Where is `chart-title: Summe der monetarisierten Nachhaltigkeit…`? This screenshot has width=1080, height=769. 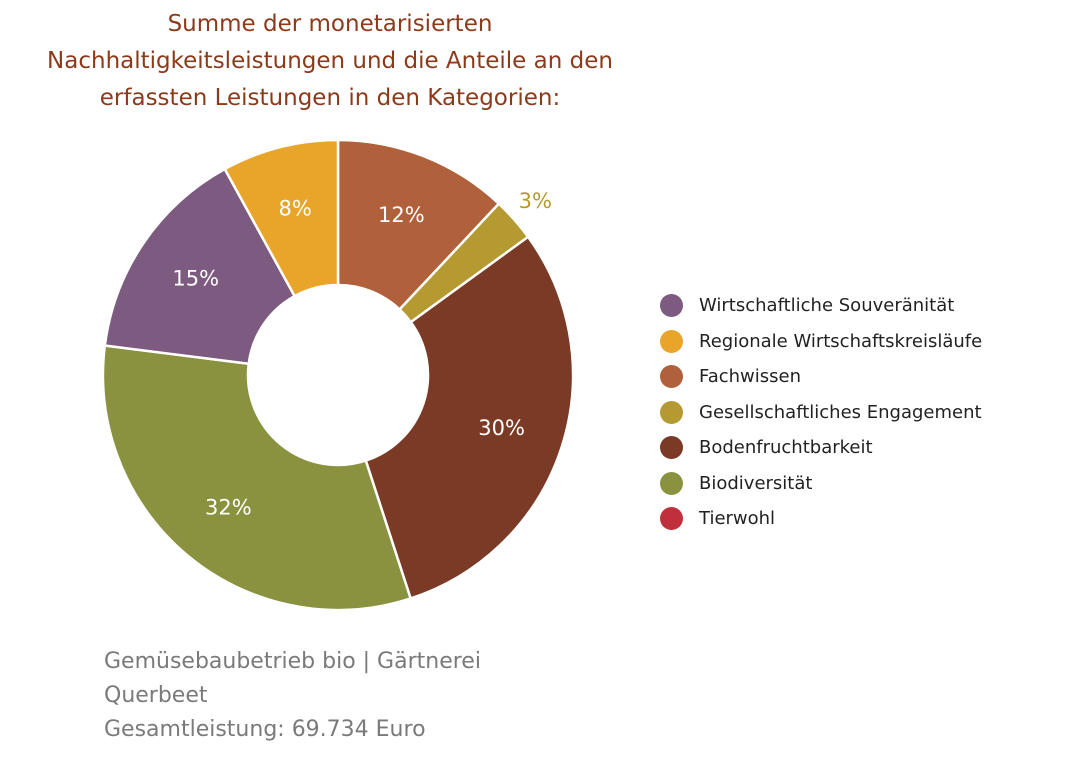 chart-title: Summe der monetarisierten Nachhaltigkeit… is located at coordinates (330, 61).